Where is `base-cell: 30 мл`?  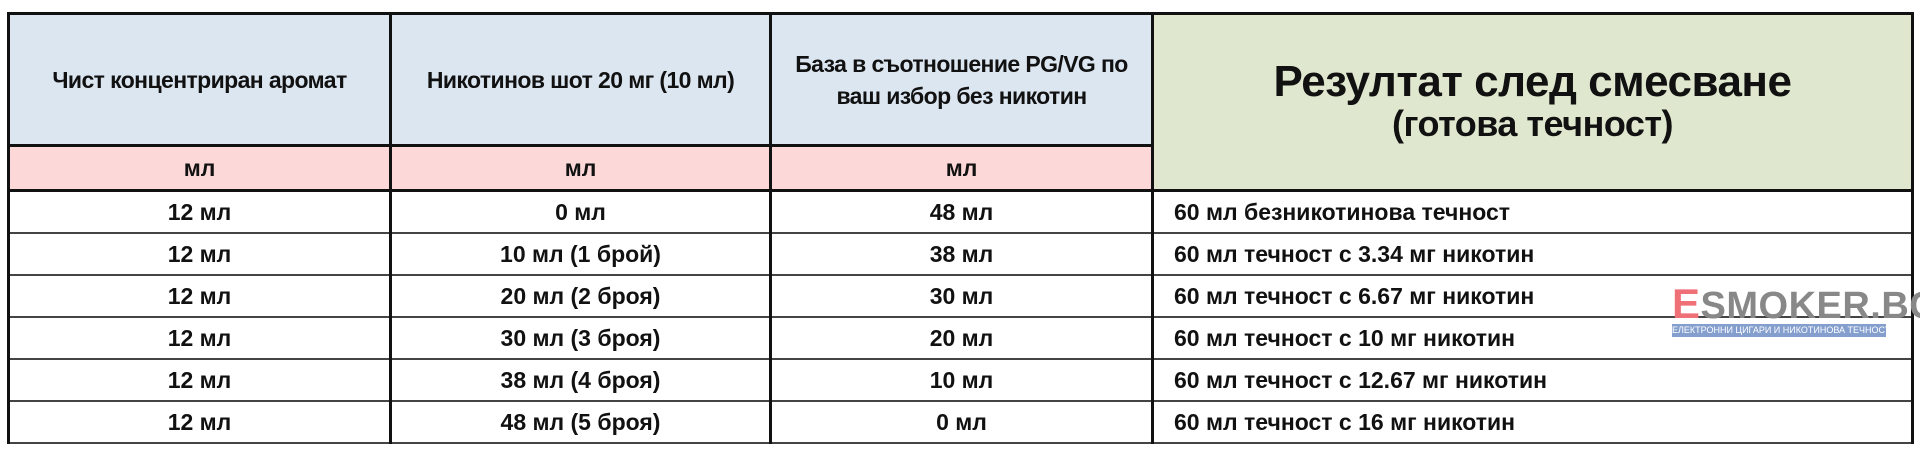
base-cell: 30 мл is located at coordinates (961, 296).